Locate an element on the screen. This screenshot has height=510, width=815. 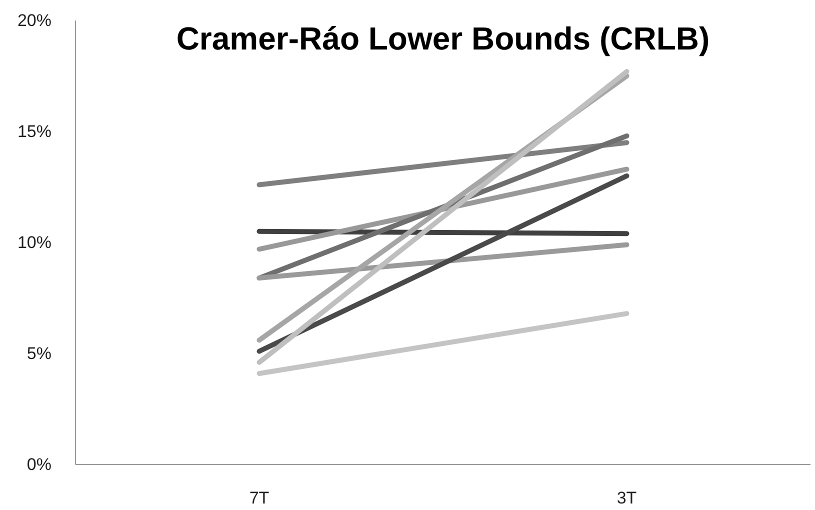
x-tick-label: 7T is located at coordinates (259, 498).